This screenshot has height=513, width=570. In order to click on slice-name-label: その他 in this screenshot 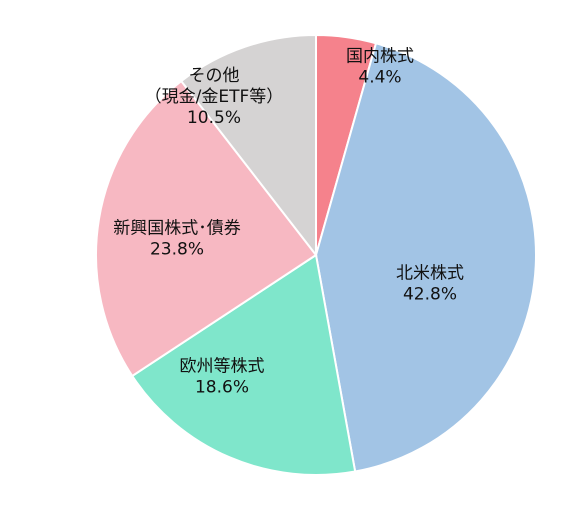, I will do `click(214, 76)`.